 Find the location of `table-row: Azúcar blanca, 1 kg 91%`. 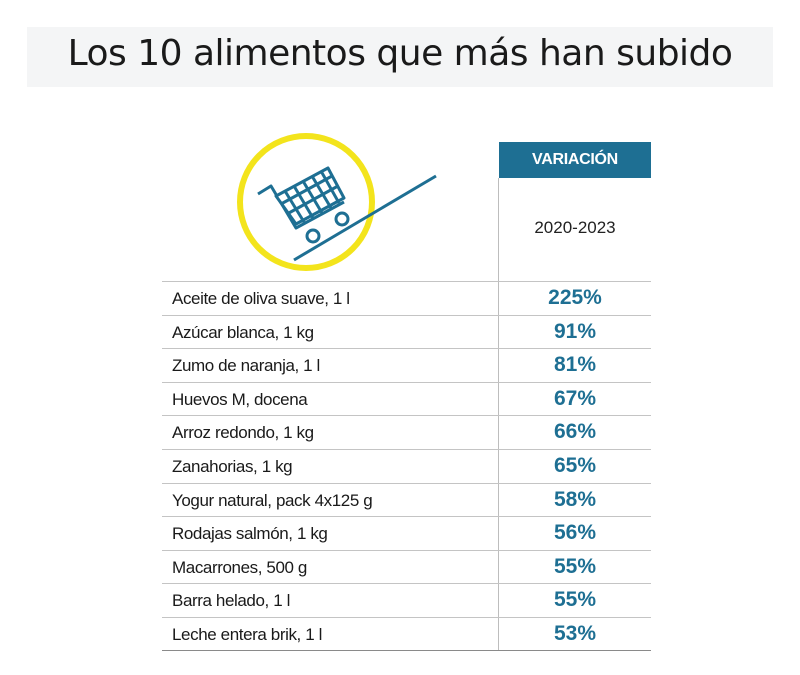

table-row: Azúcar blanca, 1 kg 91% is located at coordinates (406, 331).